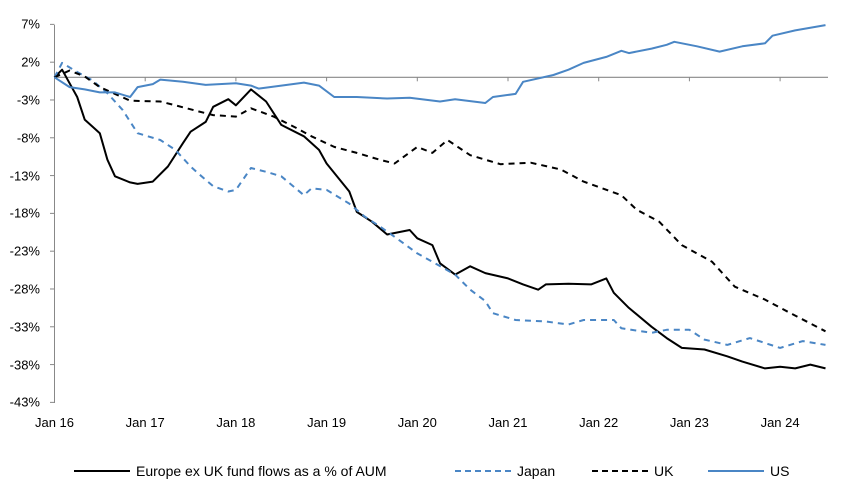 Image resolution: width=852 pixels, height=502 pixels. What do you see at coordinates (620, 471) in the screenshot?
I see `legend-swatch-dashed-black` at bounding box center [620, 471].